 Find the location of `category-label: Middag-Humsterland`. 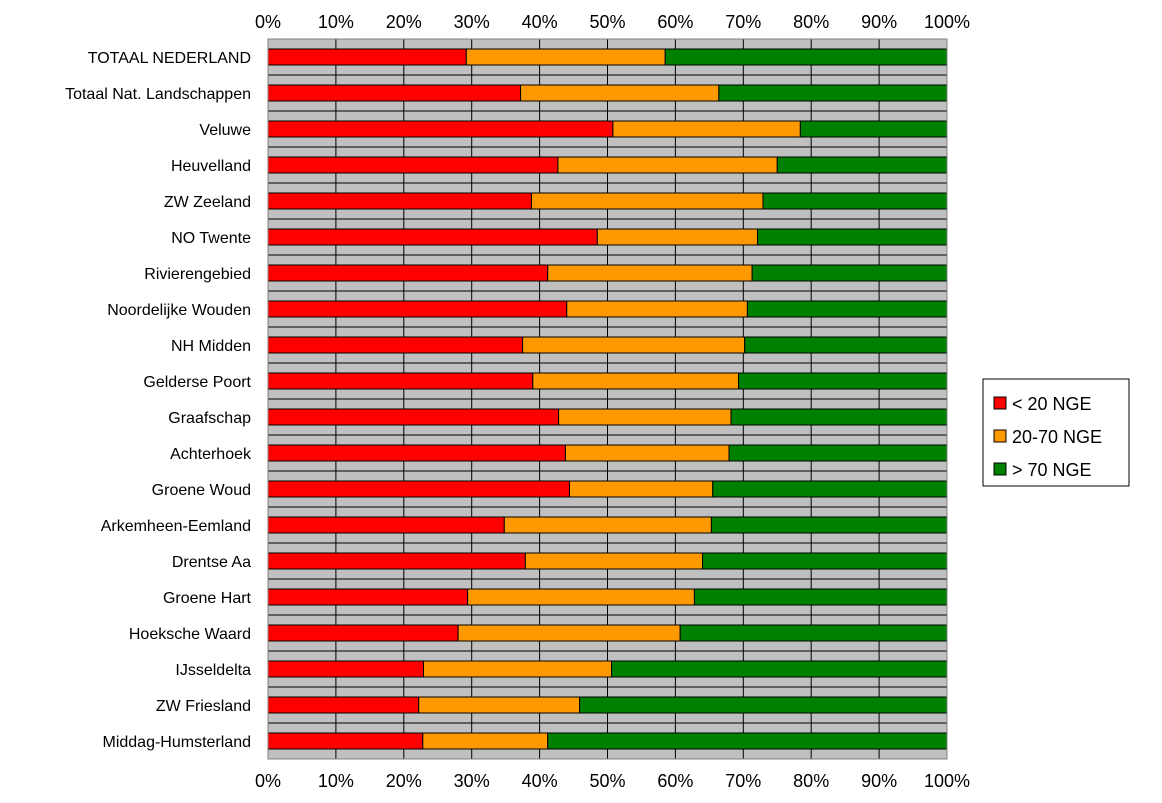

category-label: Middag-Humsterland is located at coordinates (176, 742).